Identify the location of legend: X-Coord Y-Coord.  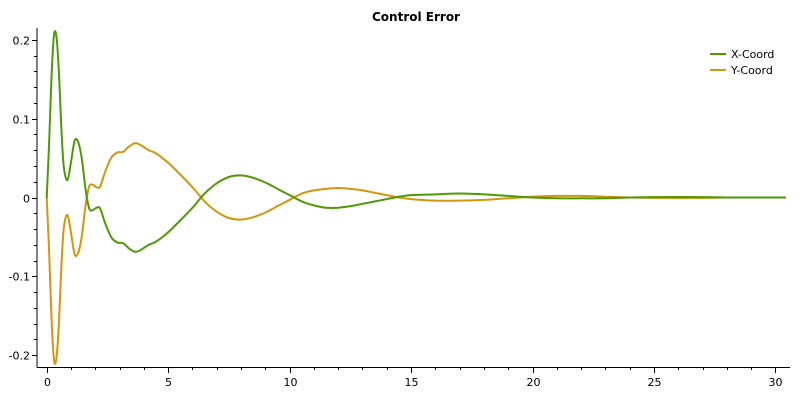
(742, 62).